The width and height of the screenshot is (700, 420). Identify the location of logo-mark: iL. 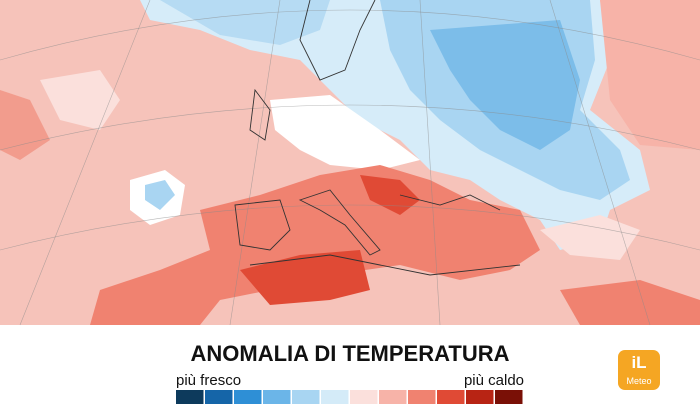
(638, 362).